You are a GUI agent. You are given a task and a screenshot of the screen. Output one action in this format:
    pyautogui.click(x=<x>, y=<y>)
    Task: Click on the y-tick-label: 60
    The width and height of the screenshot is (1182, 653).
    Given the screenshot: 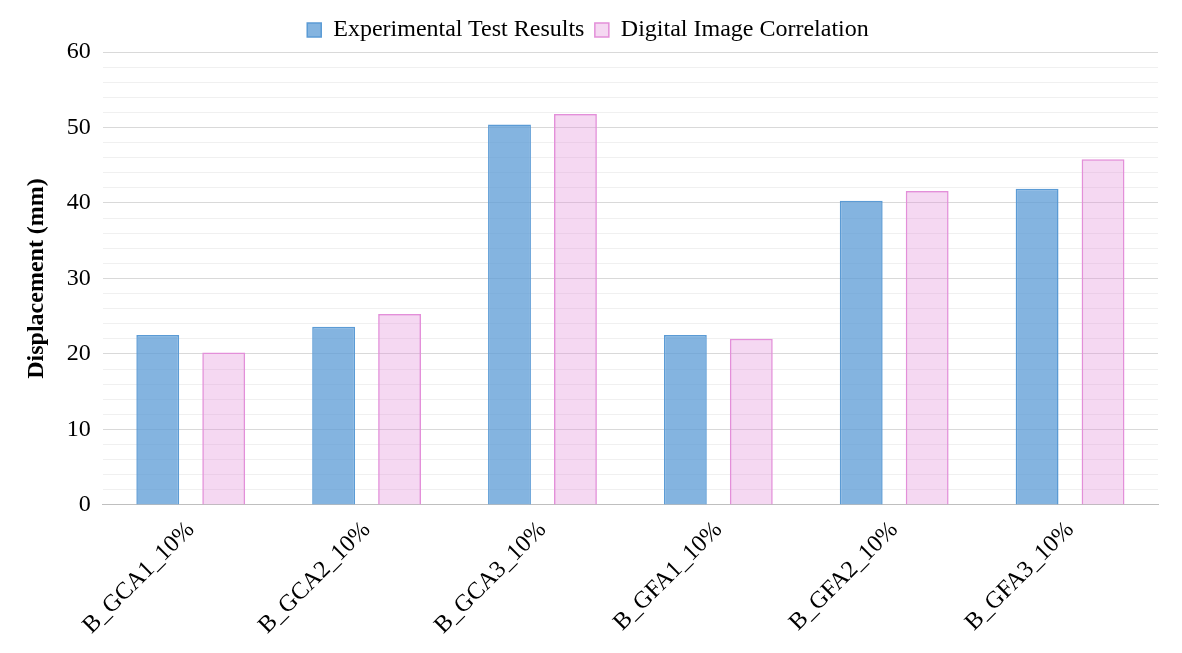 What is the action you would take?
    pyautogui.click(x=78, y=50)
    